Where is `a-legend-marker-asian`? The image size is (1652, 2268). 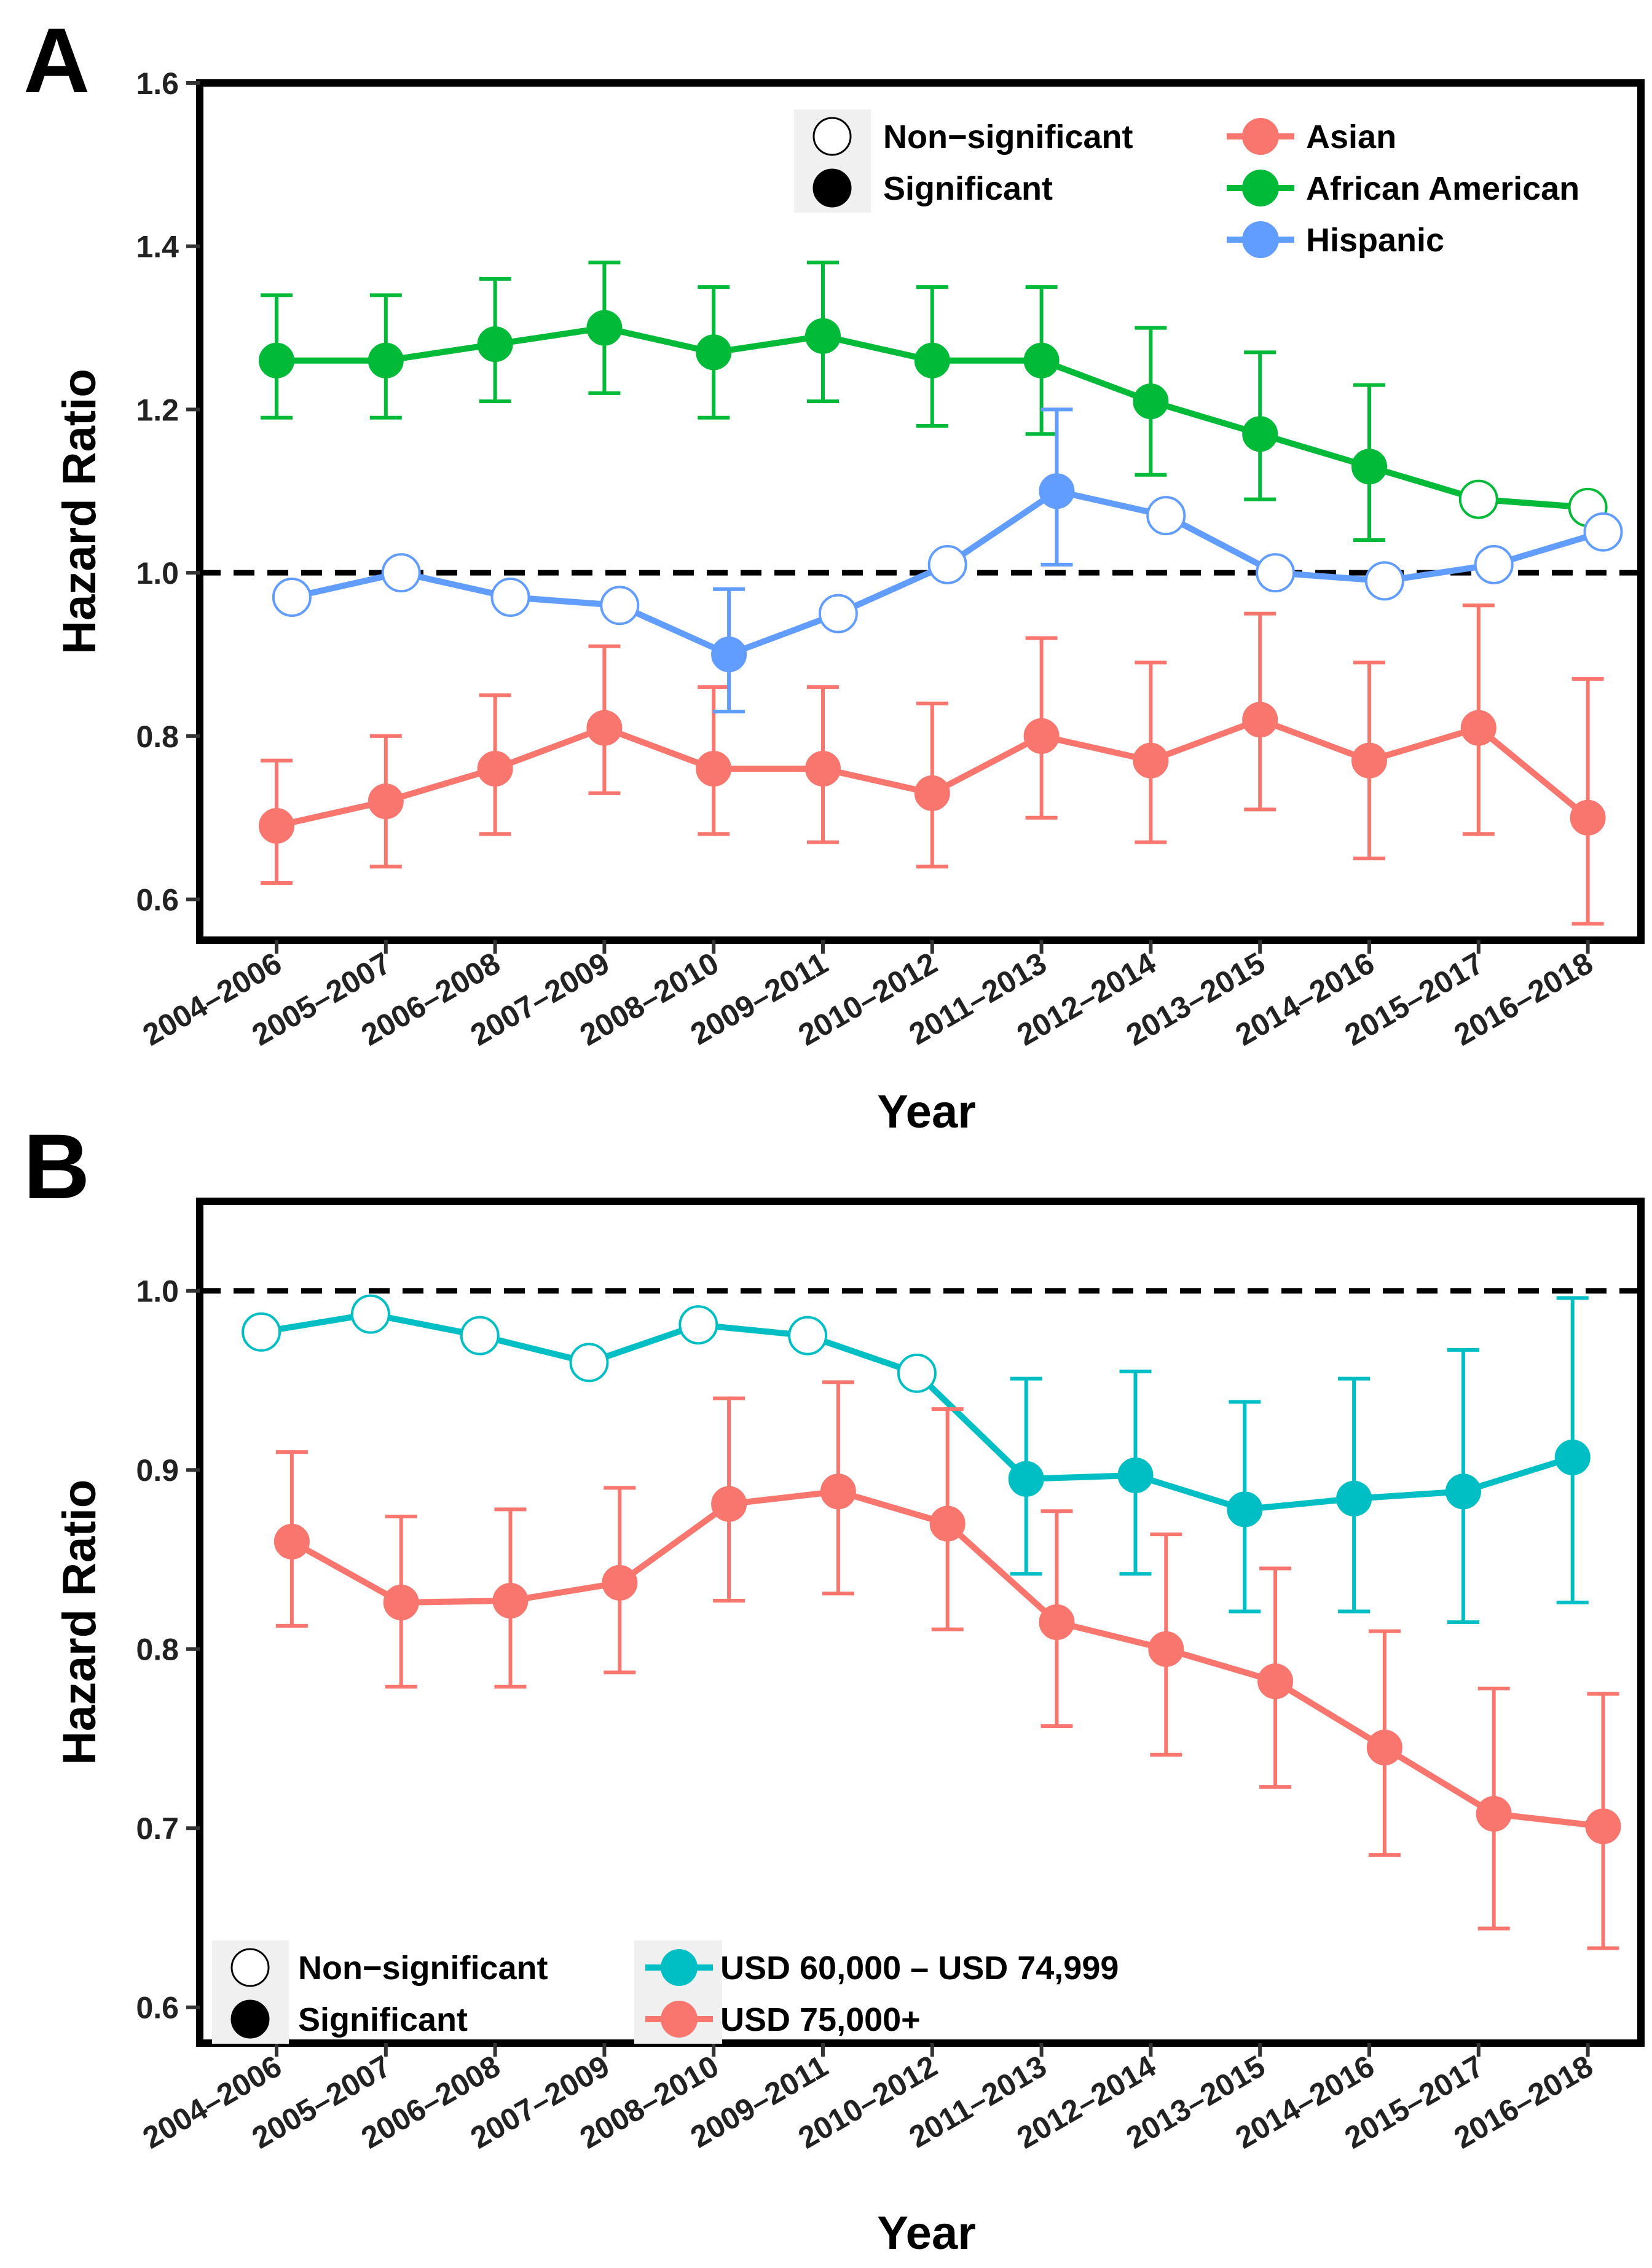
a-legend-marker-asian is located at coordinates (1261, 136).